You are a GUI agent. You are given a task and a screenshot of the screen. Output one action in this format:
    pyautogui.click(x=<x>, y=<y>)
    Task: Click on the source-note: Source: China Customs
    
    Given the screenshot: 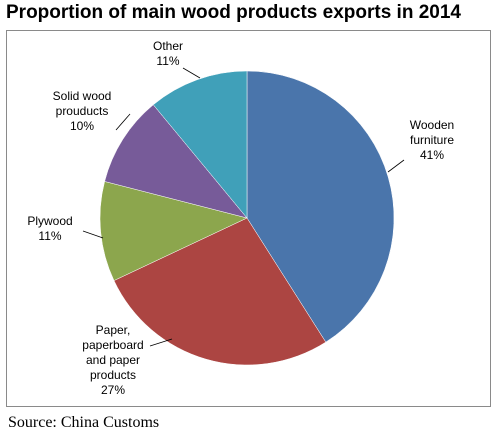 What is the action you would take?
    pyautogui.click(x=84, y=422)
    